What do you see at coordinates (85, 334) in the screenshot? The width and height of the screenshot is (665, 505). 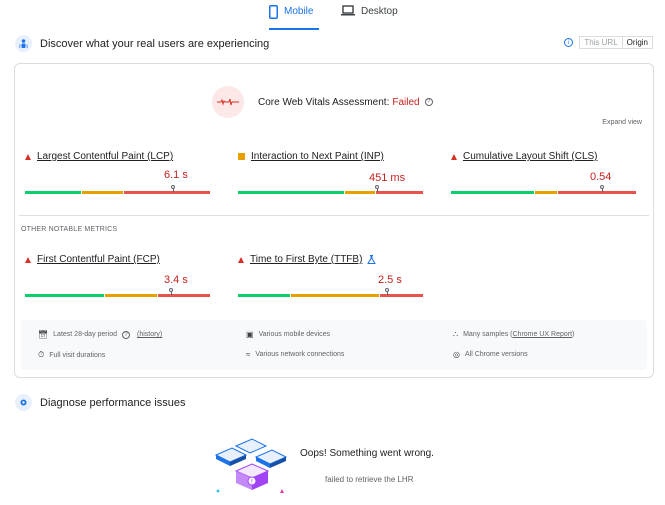 I see `period-label: Latest 28-day period` at bounding box center [85, 334].